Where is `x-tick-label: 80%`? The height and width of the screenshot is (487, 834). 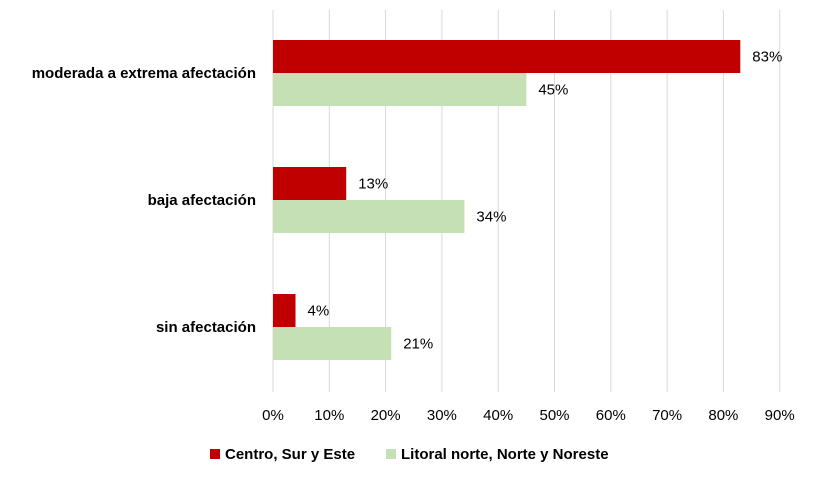 x-tick-label: 80% is located at coordinates (723, 415).